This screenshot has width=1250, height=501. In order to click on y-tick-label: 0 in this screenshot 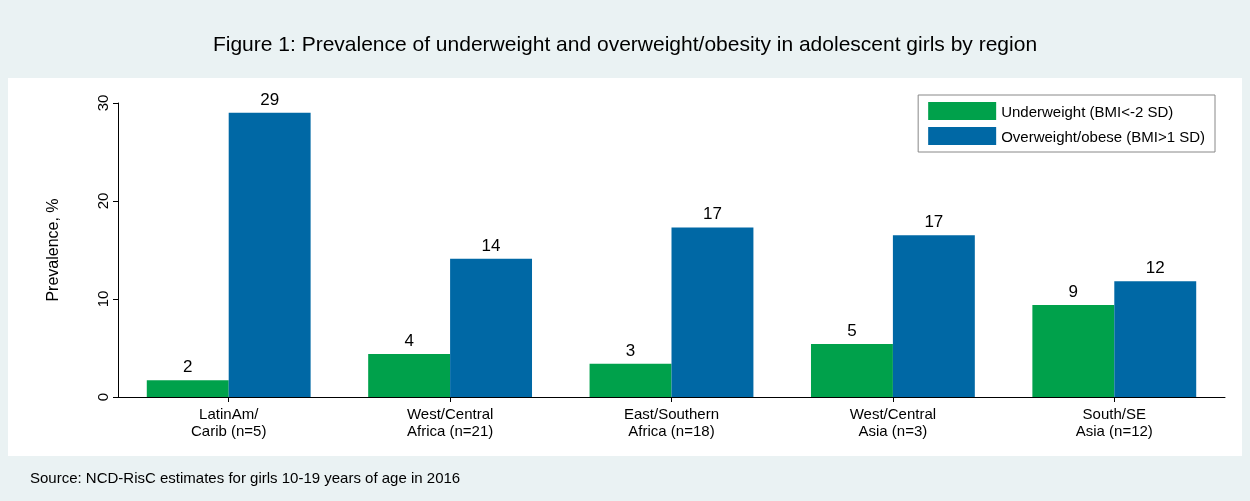, I will do `click(102, 397)`.